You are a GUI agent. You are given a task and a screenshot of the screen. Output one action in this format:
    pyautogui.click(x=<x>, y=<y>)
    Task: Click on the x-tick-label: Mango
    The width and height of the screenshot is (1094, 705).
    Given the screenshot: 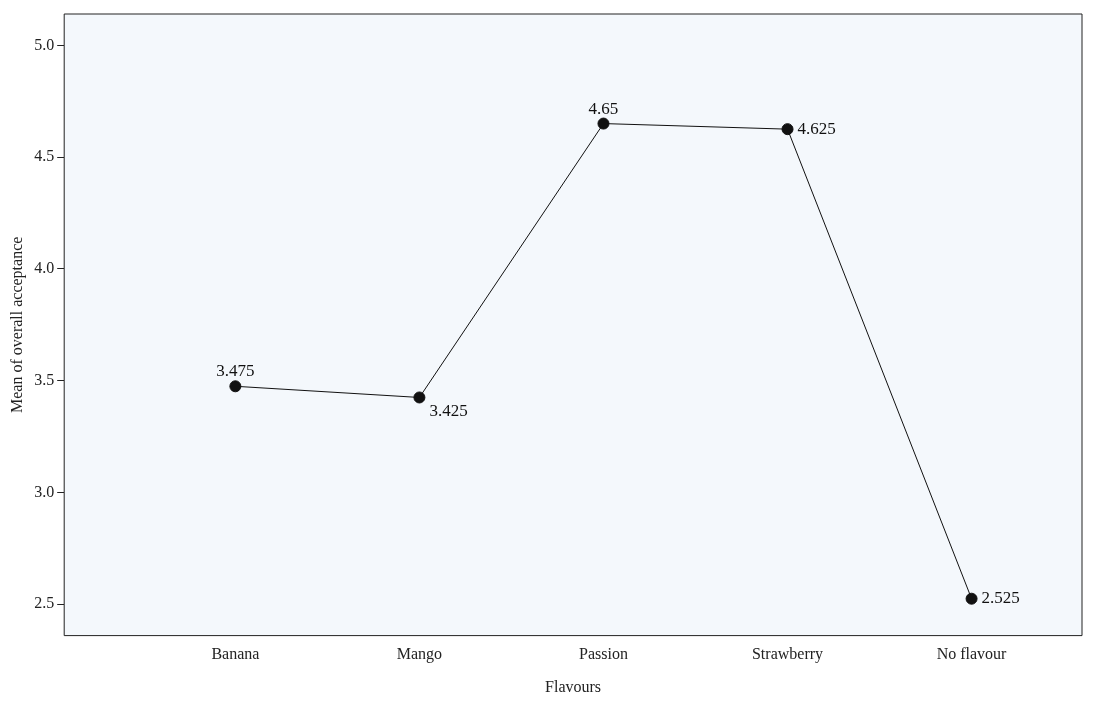 What is the action you would take?
    pyautogui.click(x=419, y=654)
    